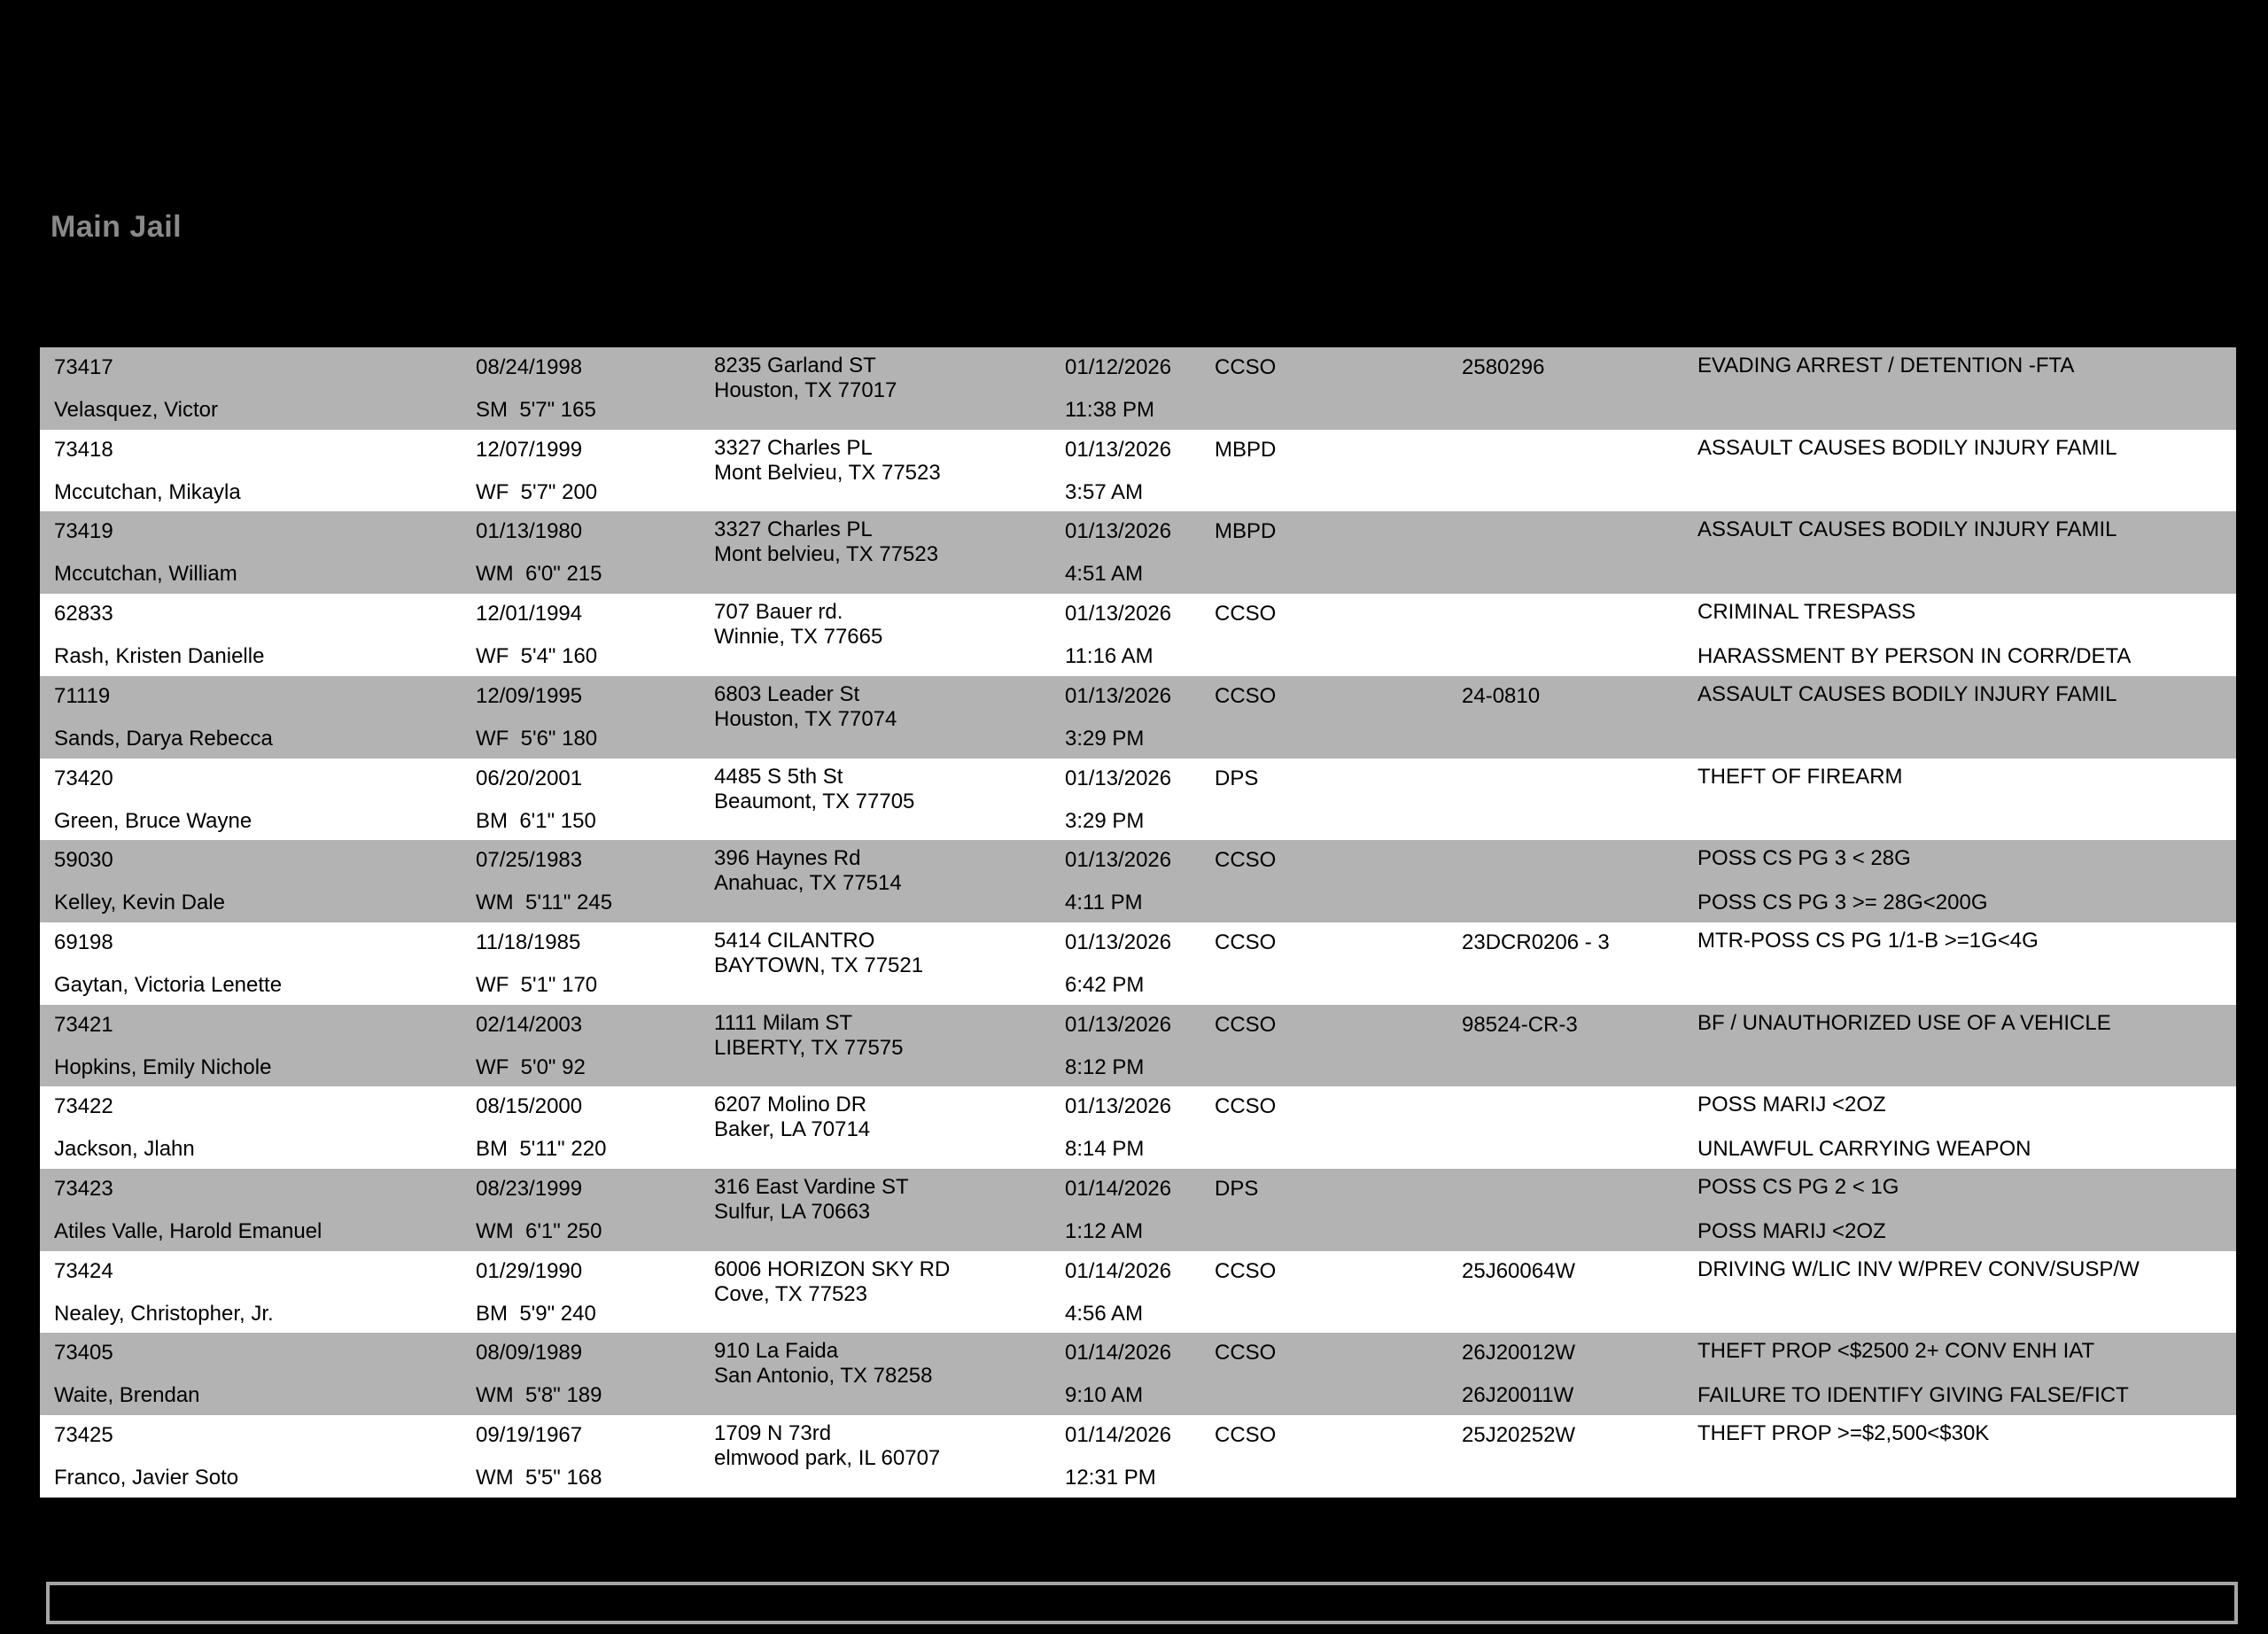  I want to click on physical-description: WF 5'0" 92, so click(531, 1066).